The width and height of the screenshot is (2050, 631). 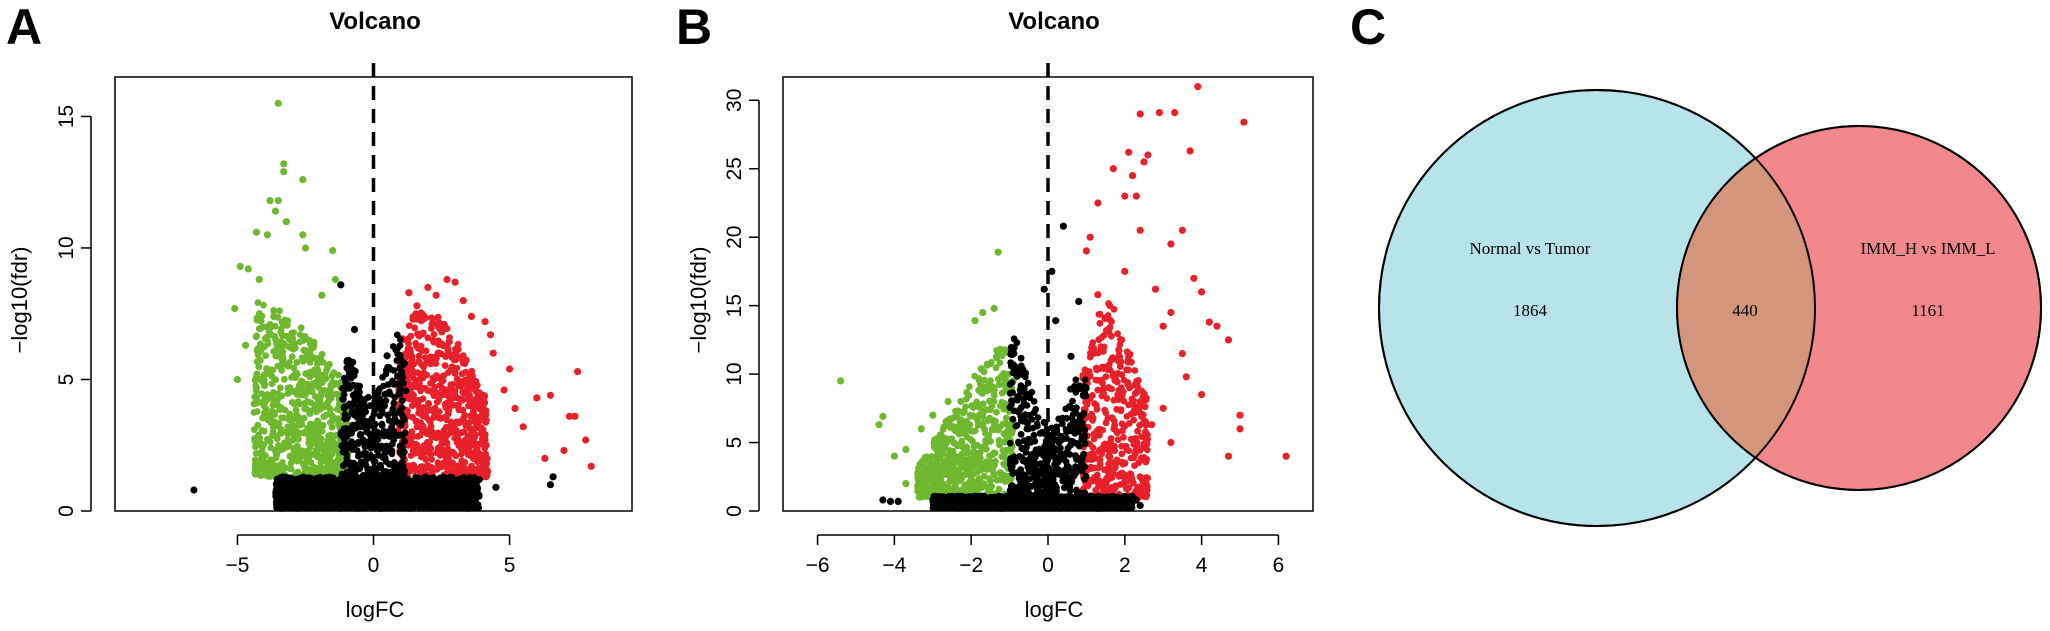 What do you see at coordinates (66, 511) in the screenshot?
I see `chart-a-y-tick-label: 0` at bounding box center [66, 511].